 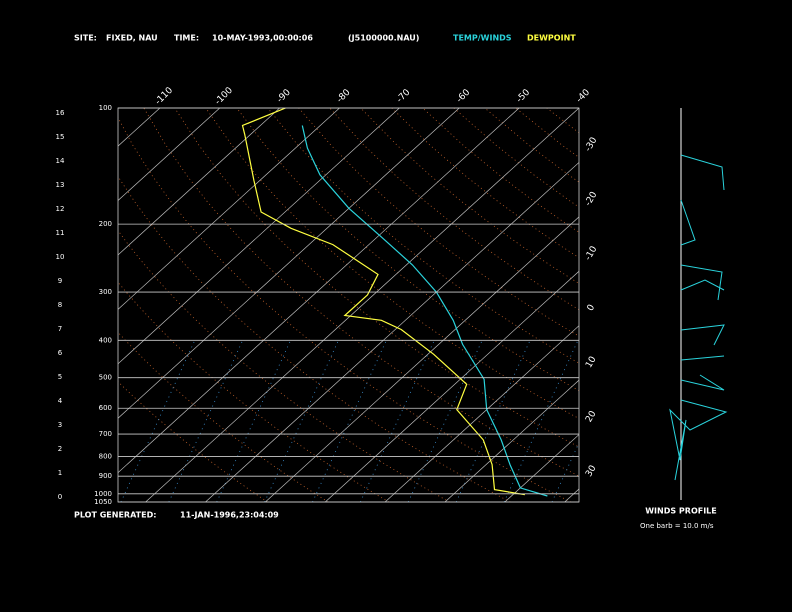 I want to click on z-tick-label: 1, so click(x=60, y=473).